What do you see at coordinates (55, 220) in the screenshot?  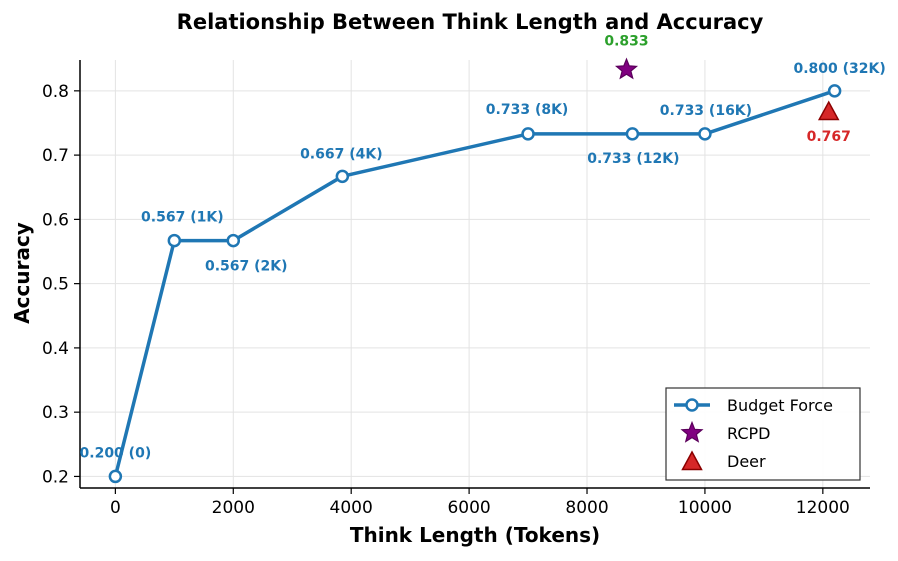 I see `y-tick-label: 0.6` at bounding box center [55, 220].